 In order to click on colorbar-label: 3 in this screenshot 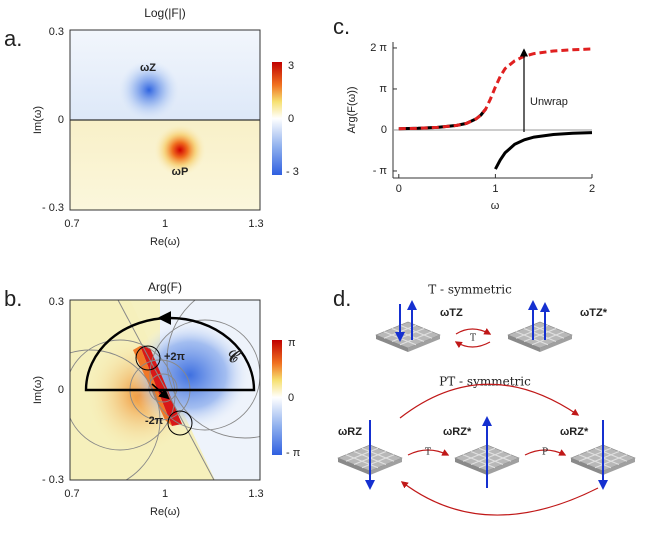, I will do `click(291, 66)`.